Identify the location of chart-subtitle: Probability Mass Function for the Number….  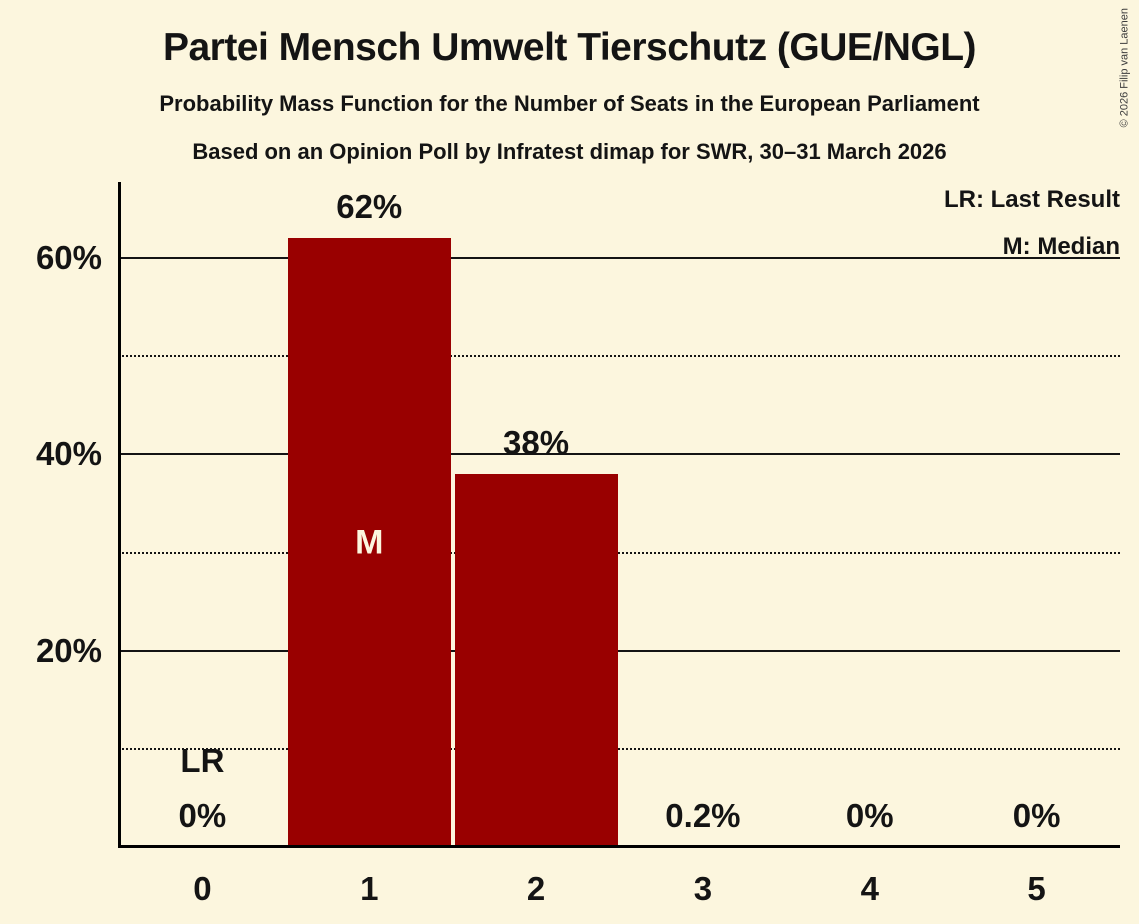
(569, 103).